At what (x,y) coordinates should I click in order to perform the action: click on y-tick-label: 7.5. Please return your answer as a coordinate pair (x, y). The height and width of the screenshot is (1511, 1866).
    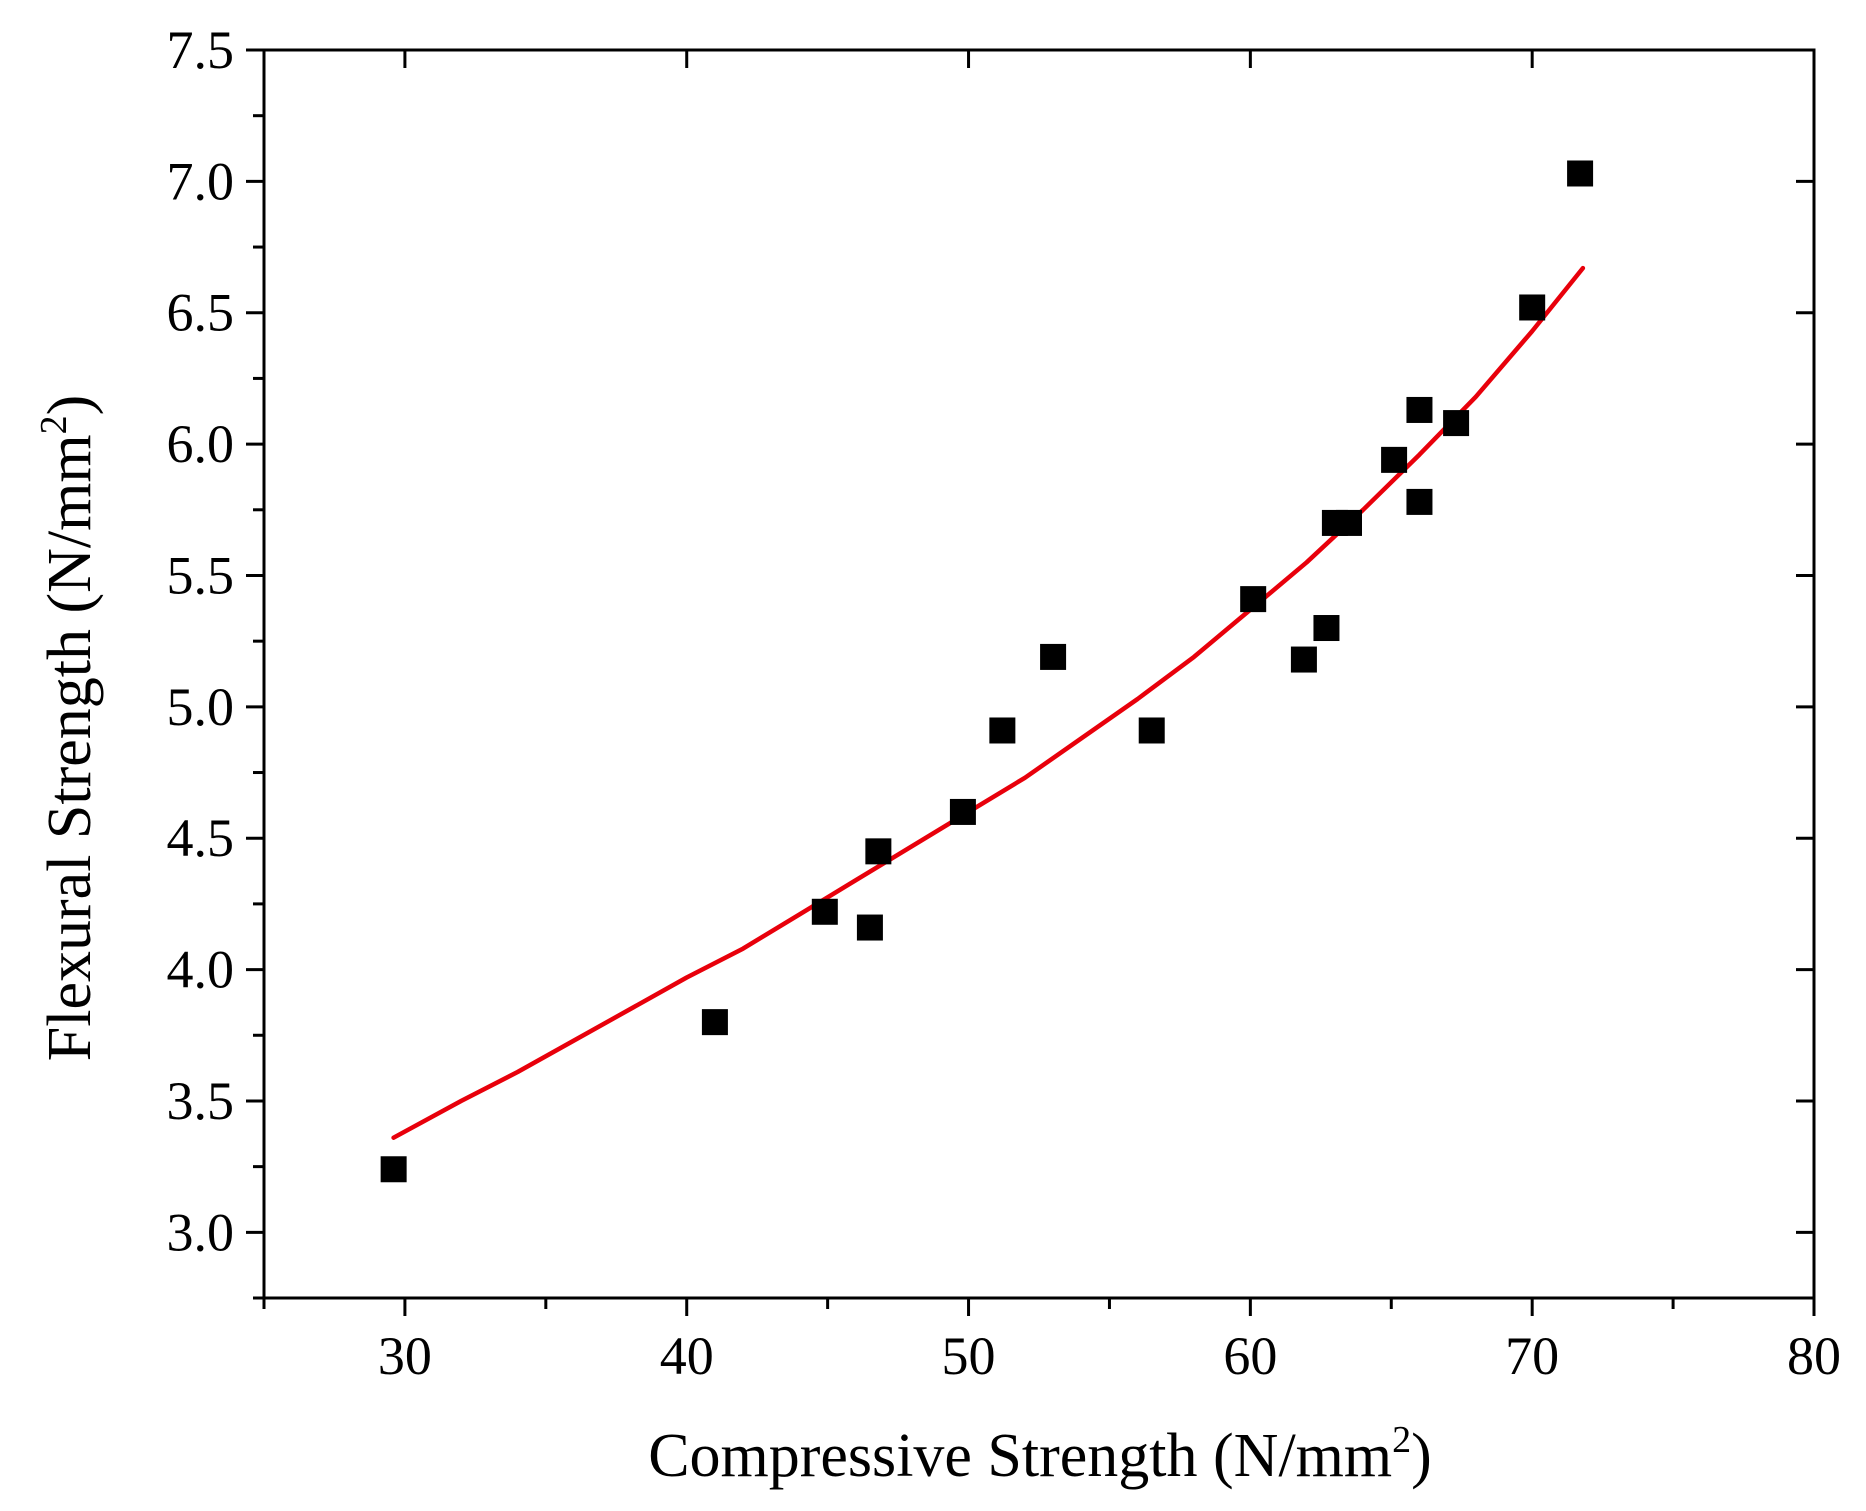
    Looking at the image, I should click on (201, 50).